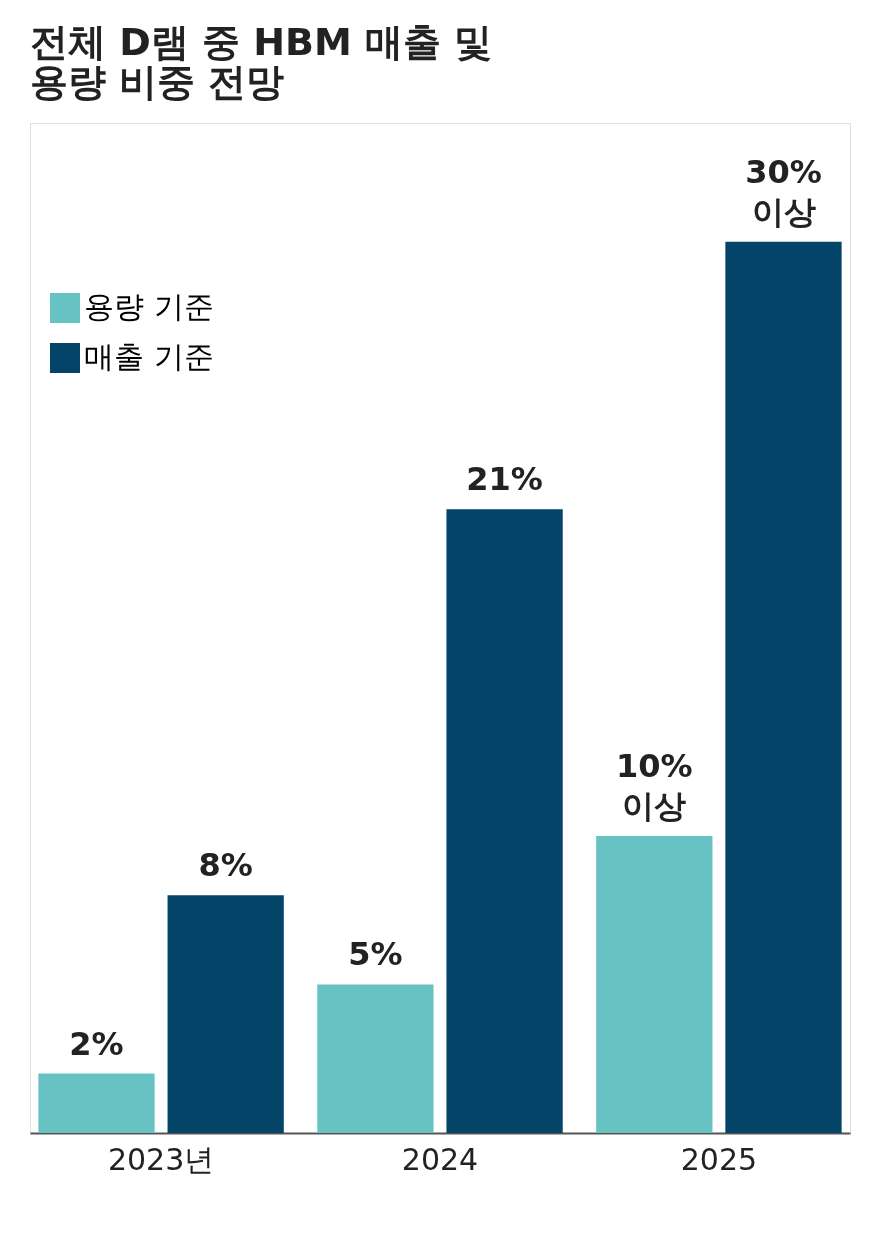 Image resolution: width=895 pixels, height=1241 pixels. Describe the element at coordinates (225, 865) in the screenshot. I see `data-label: 8%` at that location.